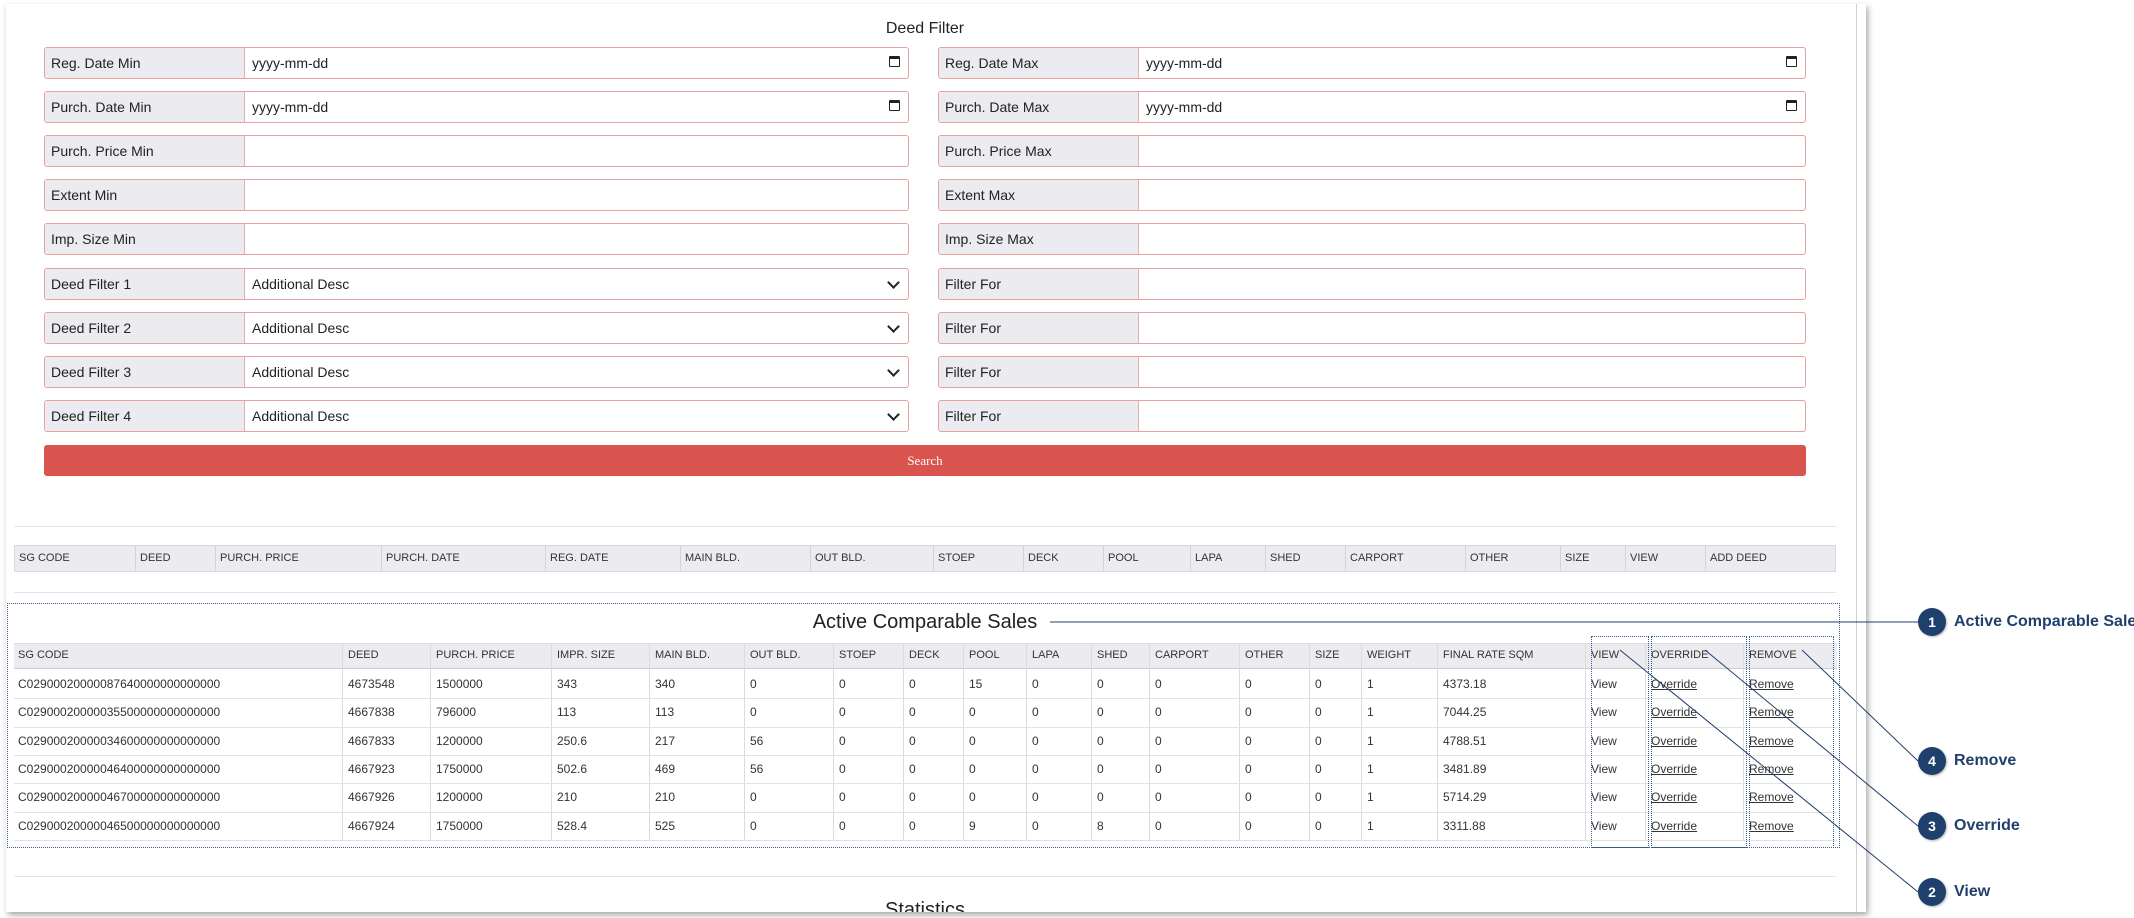  Describe the element at coordinates (1370, 684) in the screenshot. I see `table-cell: 1` at that location.